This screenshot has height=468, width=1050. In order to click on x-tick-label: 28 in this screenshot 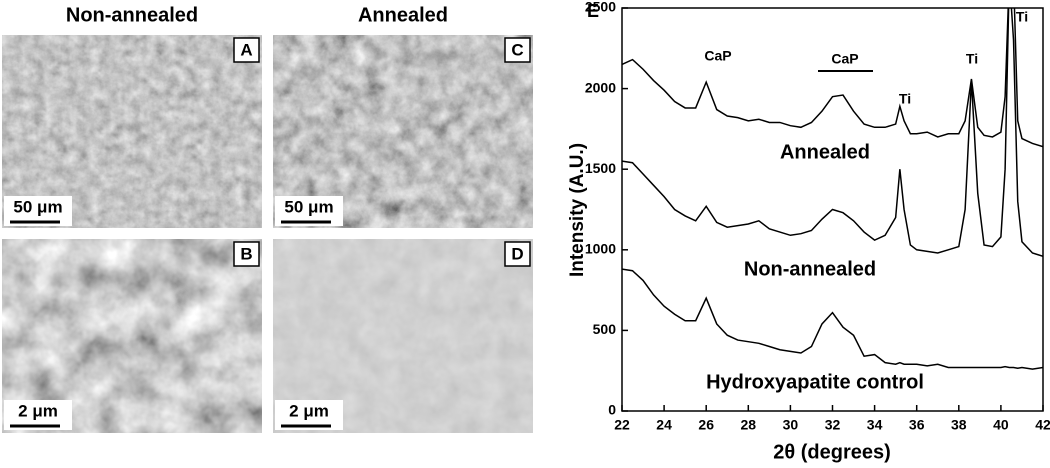, I will do `click(749, 425)`.